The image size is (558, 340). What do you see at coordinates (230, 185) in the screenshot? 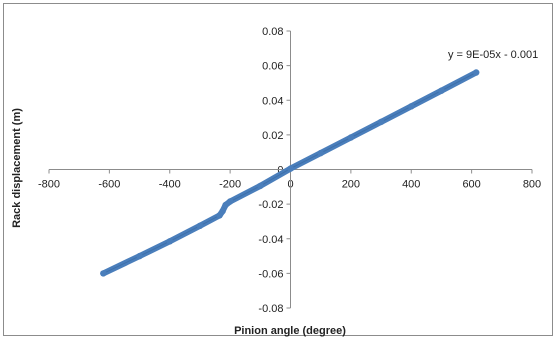
I see `x-tick-label: -200` at bounding box center [230, 185].